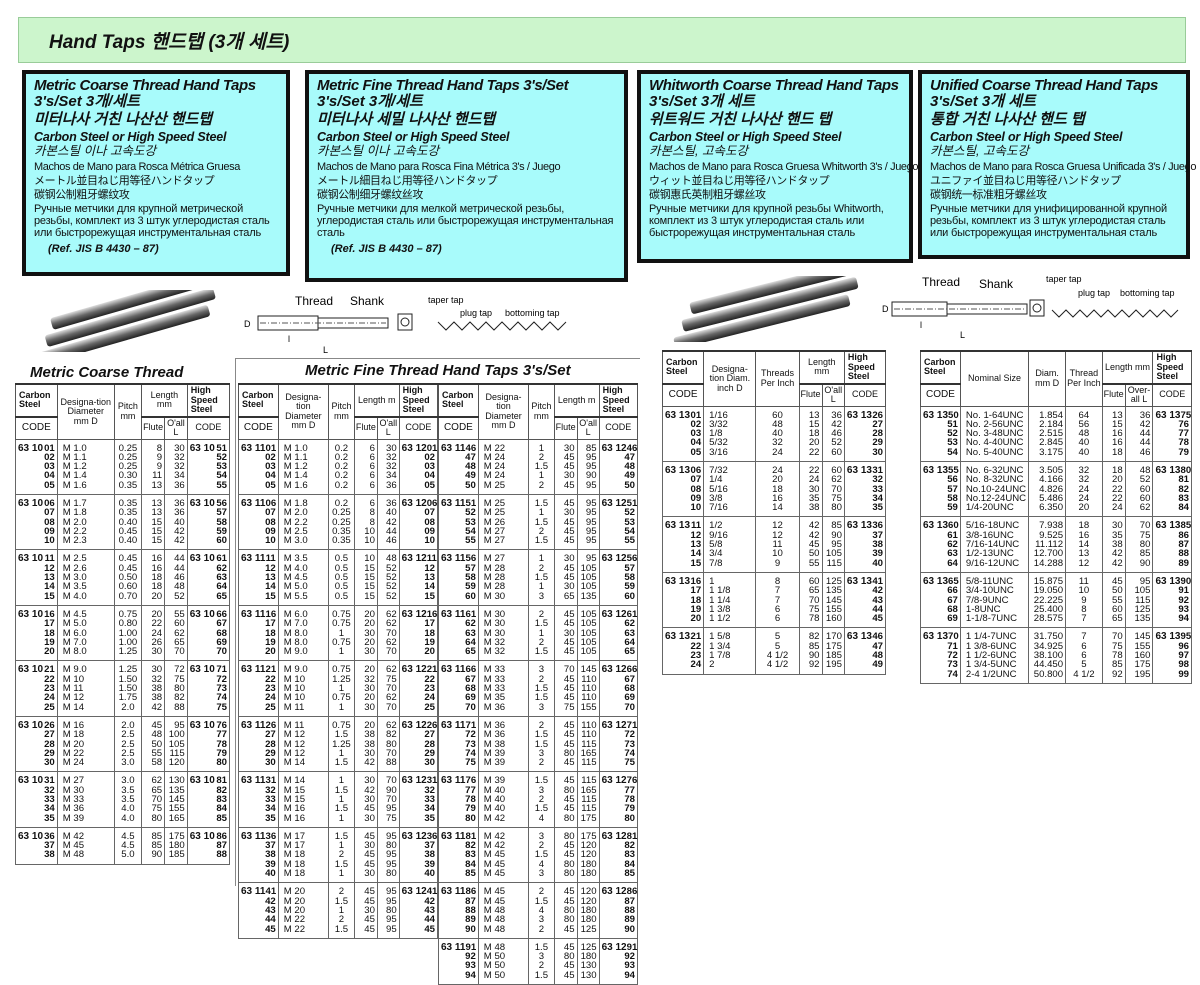  Describe the element at coordinates (952, 554) in the screenshot. I see `code-suffix: 63` at that location.